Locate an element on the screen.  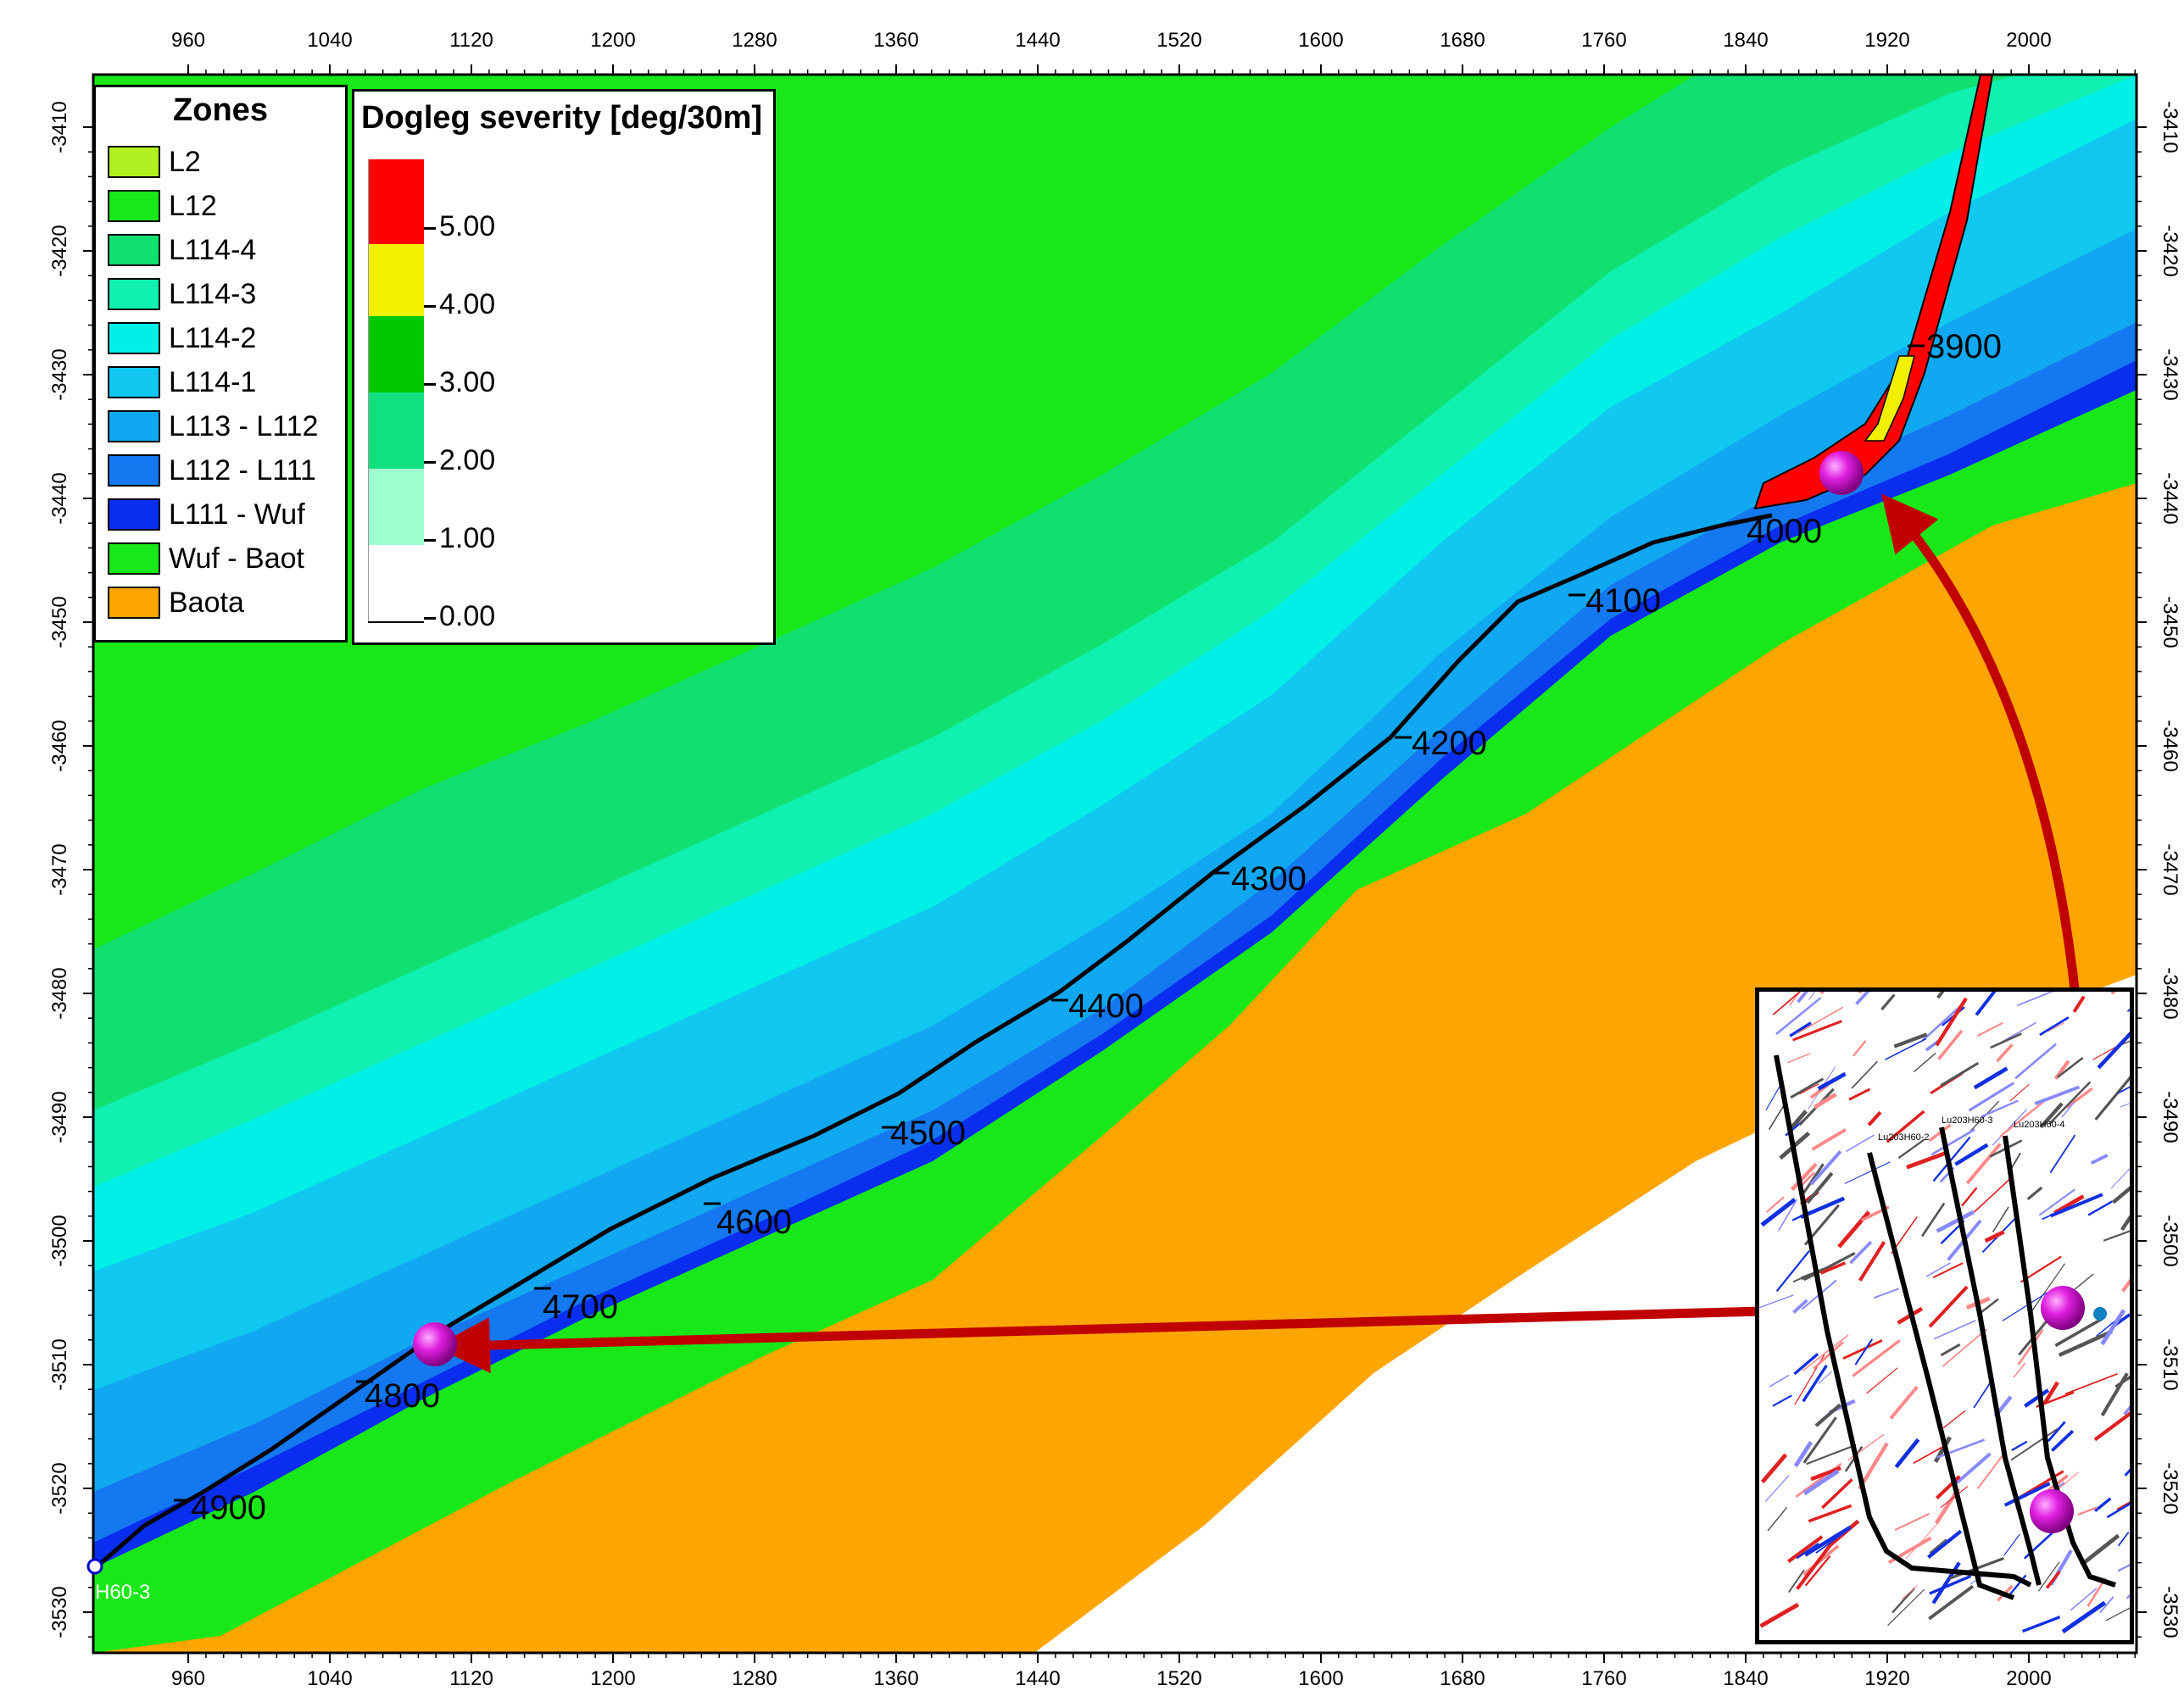
zone-legend-item: L12 is located at coordinates (162, 206).